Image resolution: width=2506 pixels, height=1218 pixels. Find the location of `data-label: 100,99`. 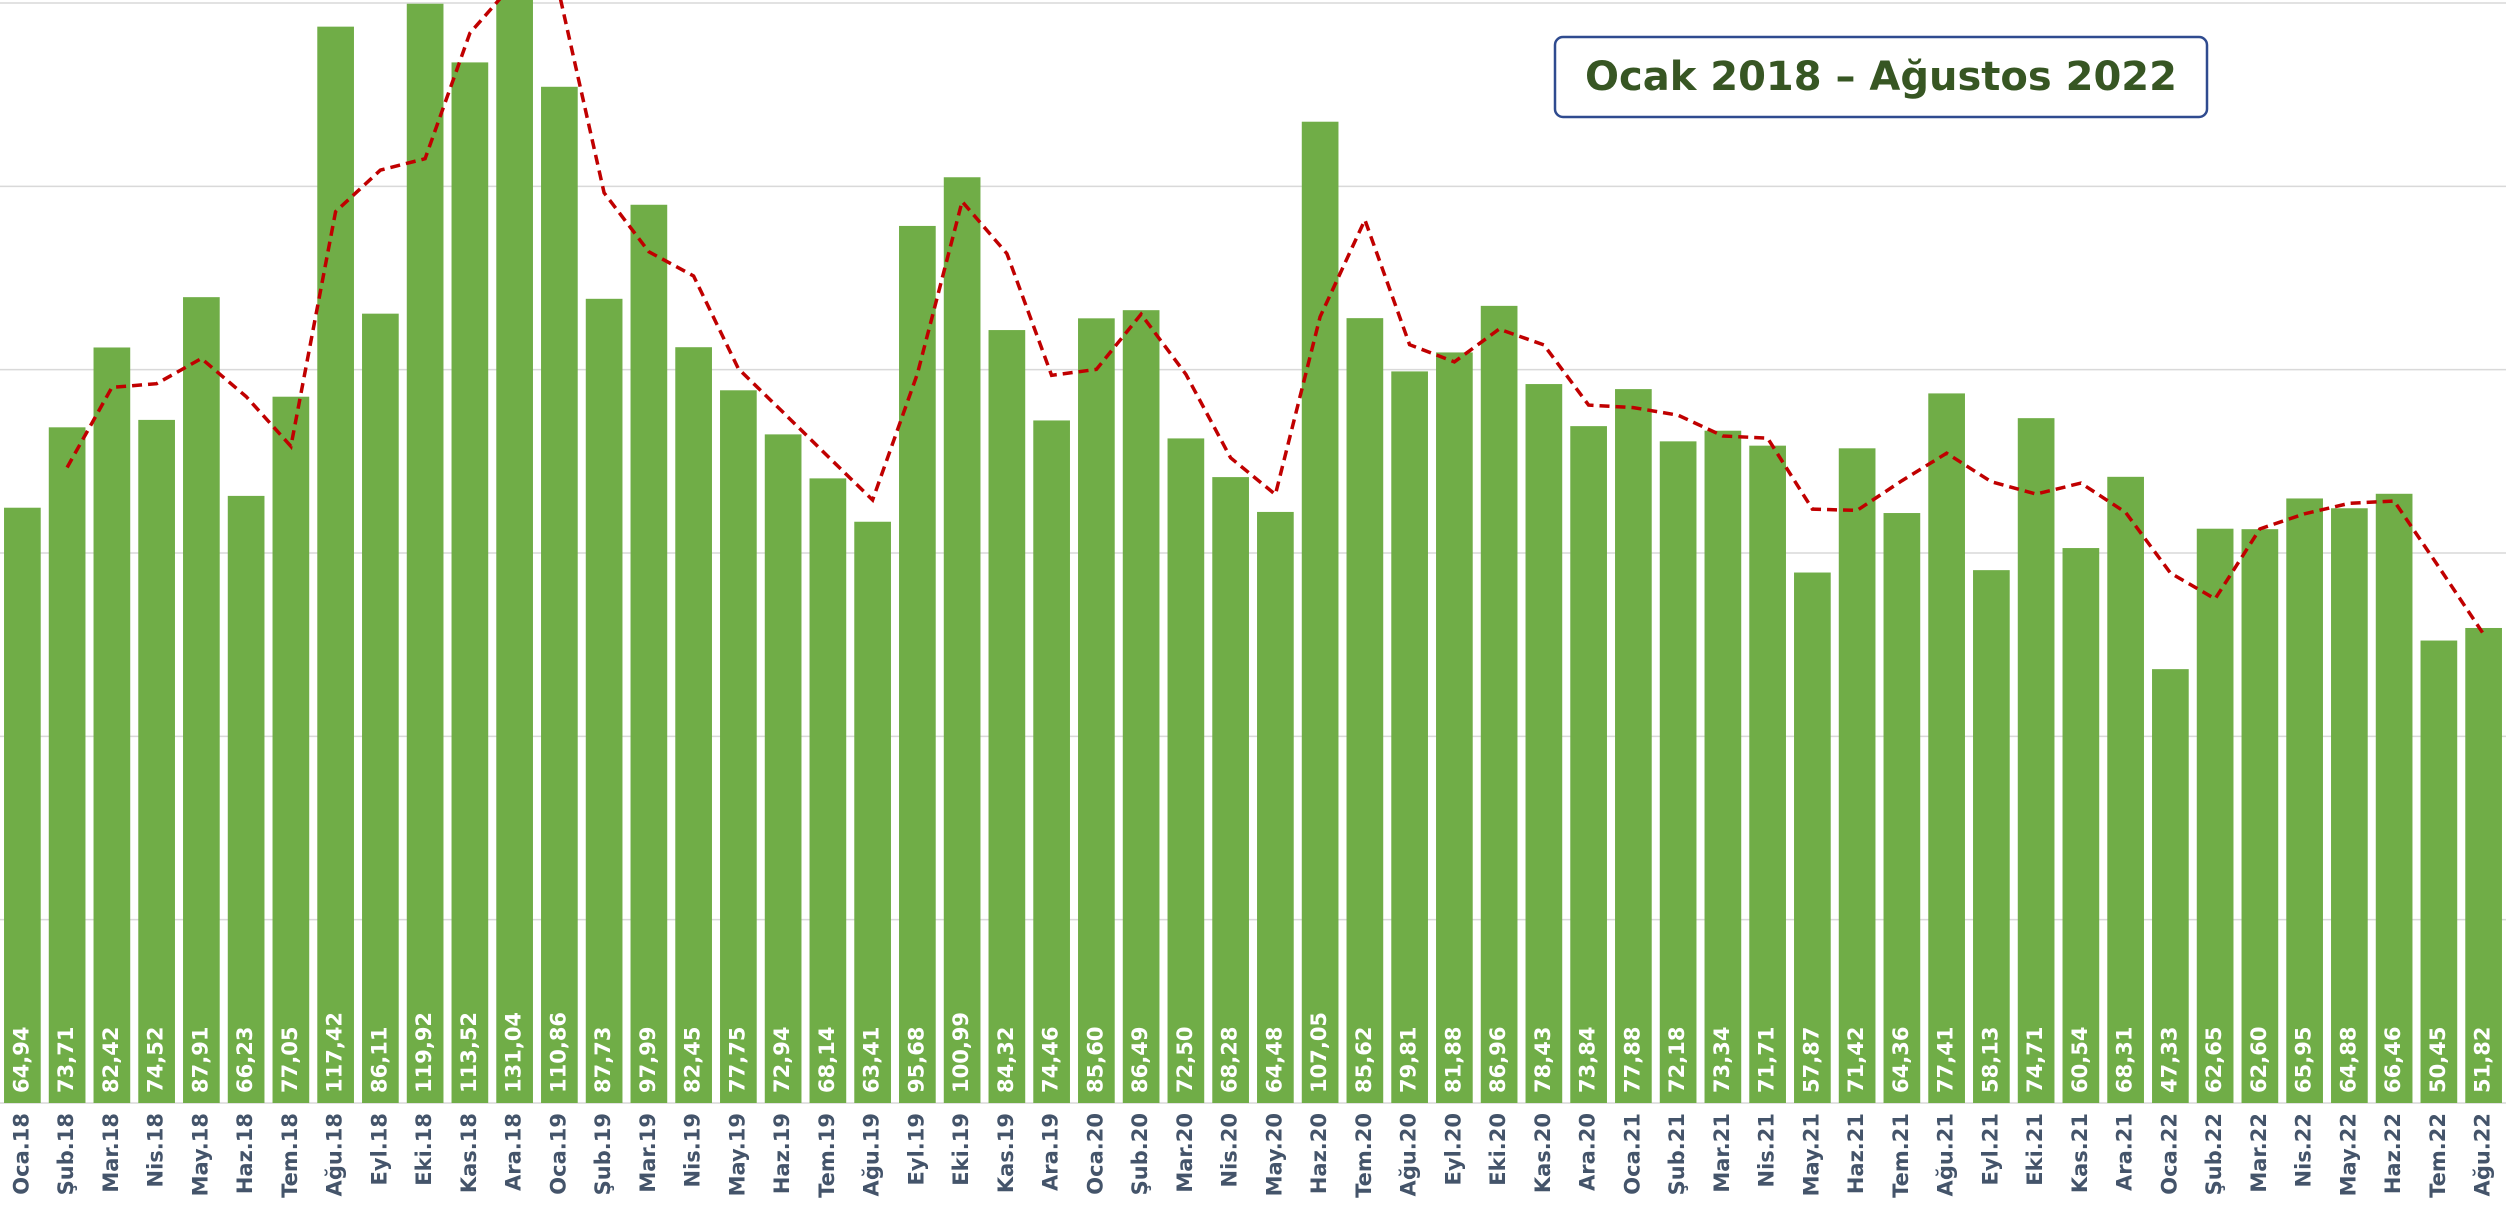

data-label: 100,99 is located at coordinates (961, 1052).